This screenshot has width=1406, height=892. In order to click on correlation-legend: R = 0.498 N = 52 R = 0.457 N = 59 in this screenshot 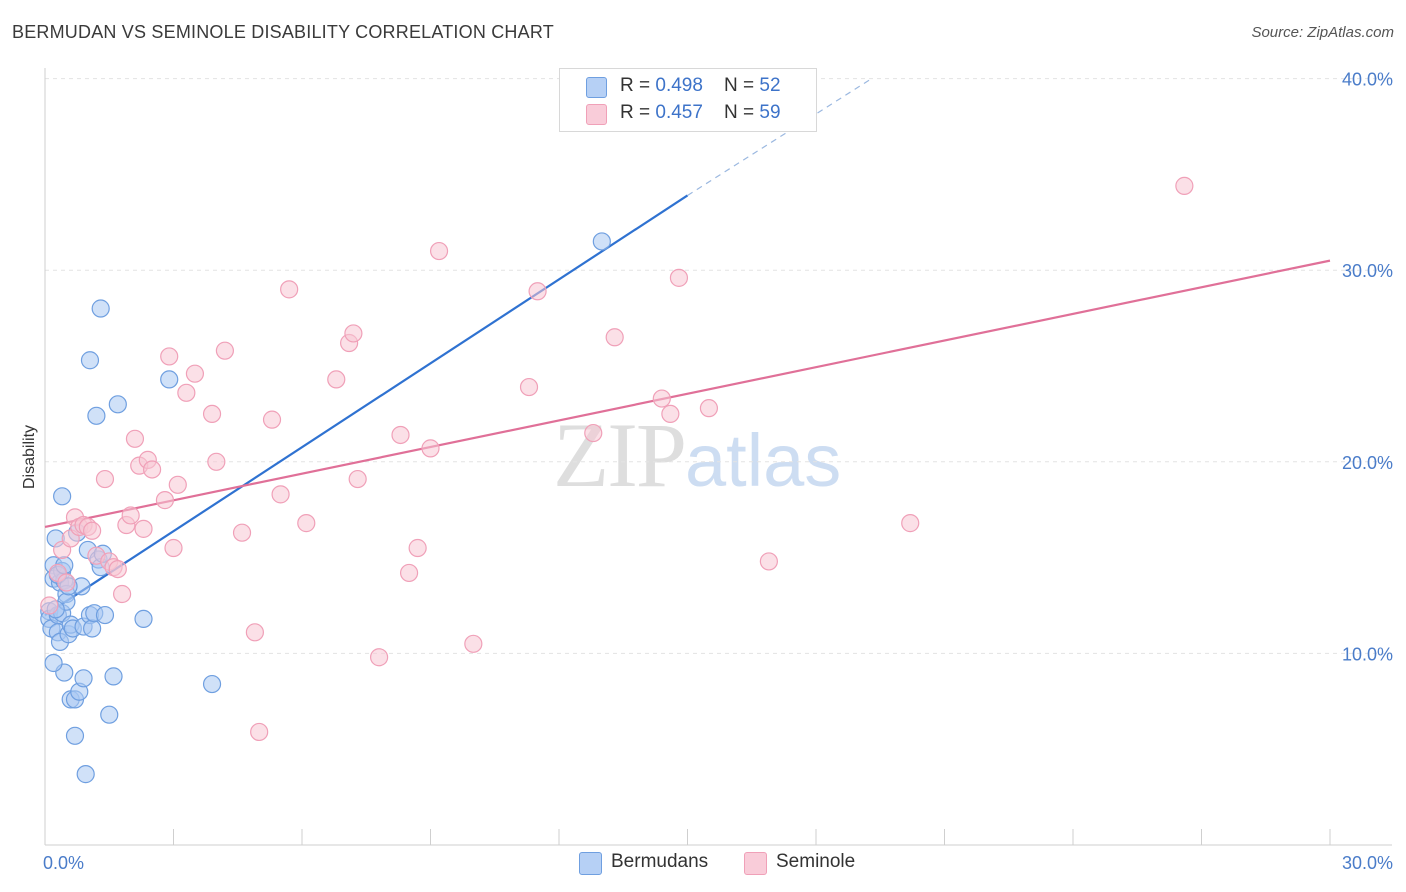, I will do `click(688, 100)`.